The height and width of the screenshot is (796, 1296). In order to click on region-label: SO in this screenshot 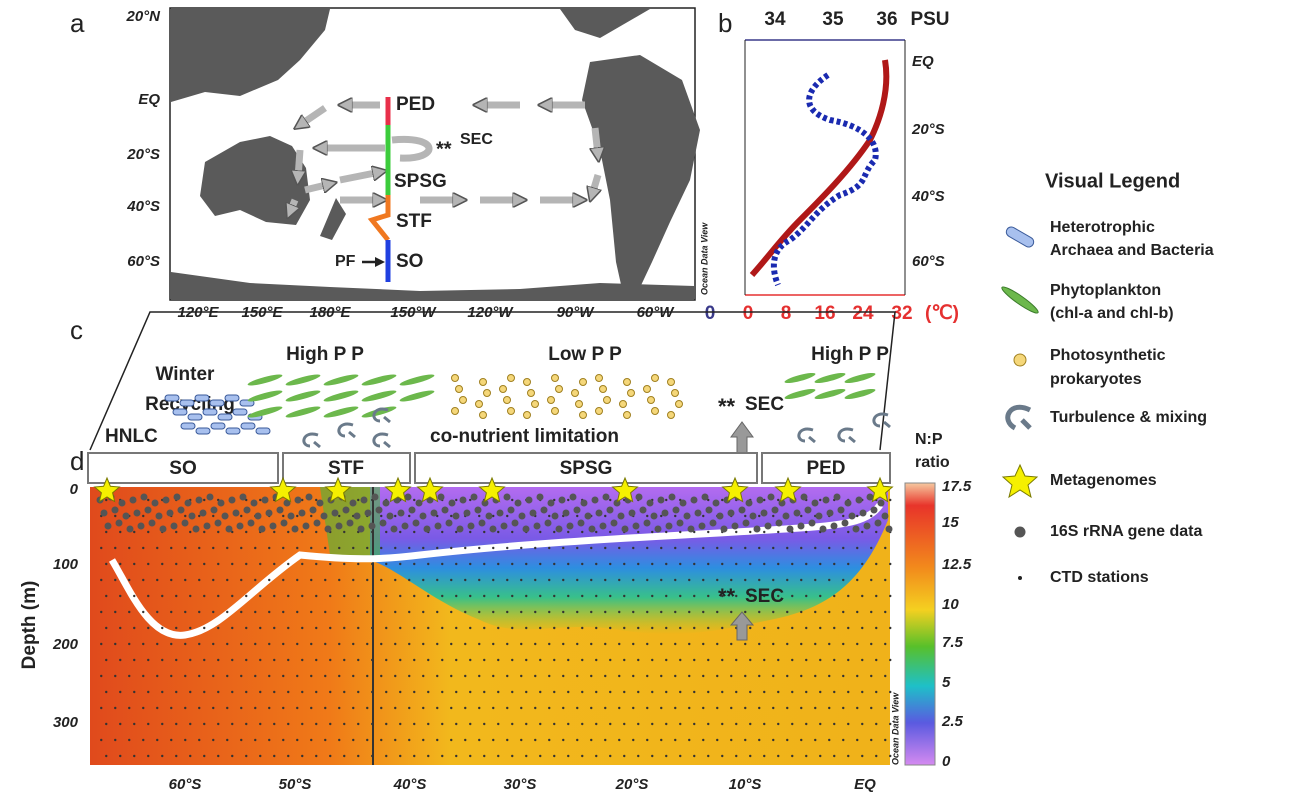, I will do `click(409, 261)`.